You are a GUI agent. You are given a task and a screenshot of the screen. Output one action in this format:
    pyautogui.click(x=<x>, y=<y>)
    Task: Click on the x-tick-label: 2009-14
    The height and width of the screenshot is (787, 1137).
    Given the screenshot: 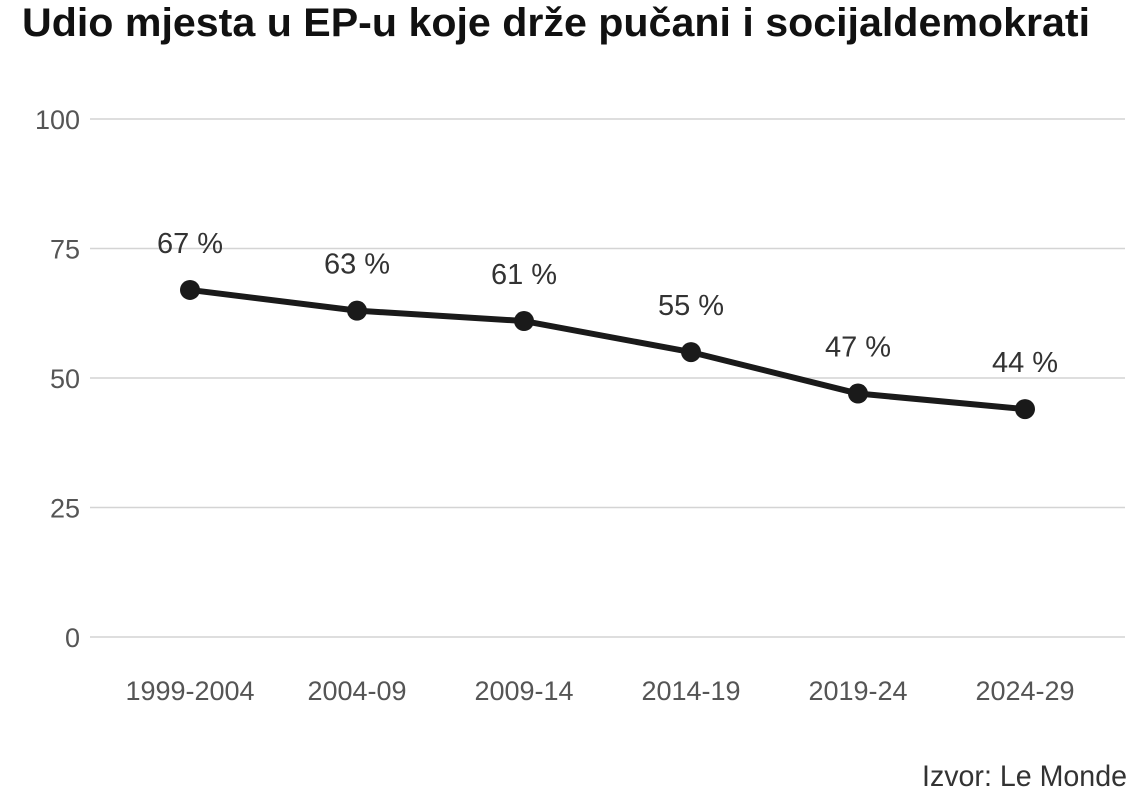 What is the action you would take?
    pyautogui.click(x=523, y=691)
    